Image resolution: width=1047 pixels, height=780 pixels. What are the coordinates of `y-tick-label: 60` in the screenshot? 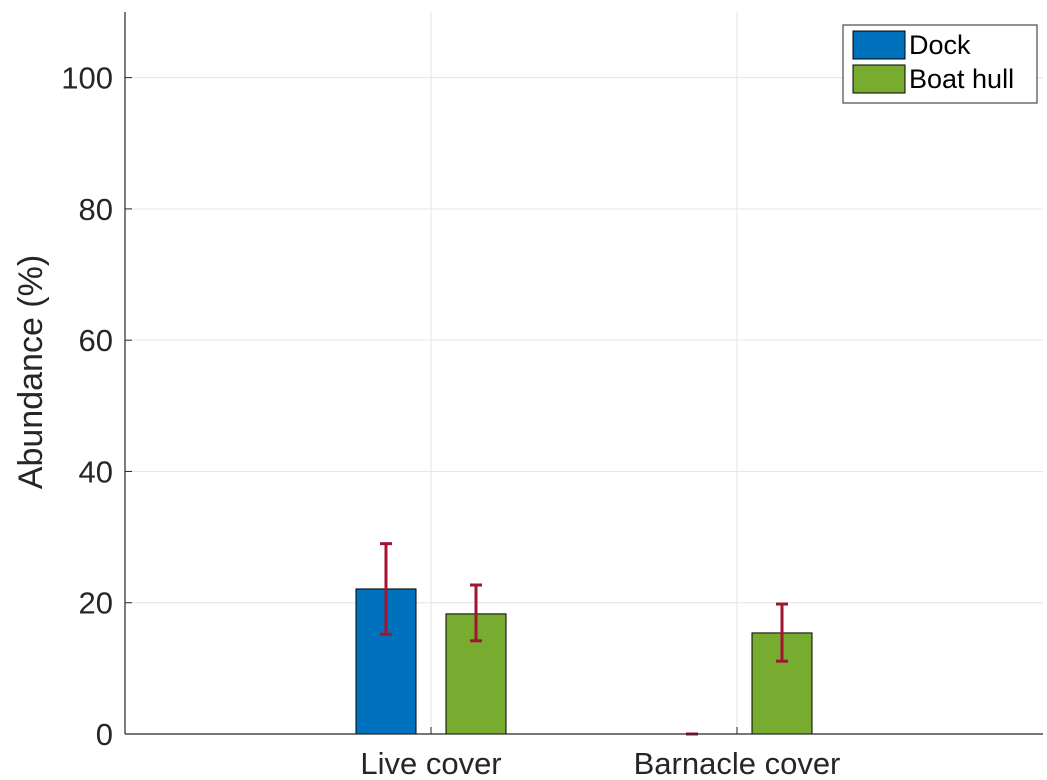 It's located at (96, 340).